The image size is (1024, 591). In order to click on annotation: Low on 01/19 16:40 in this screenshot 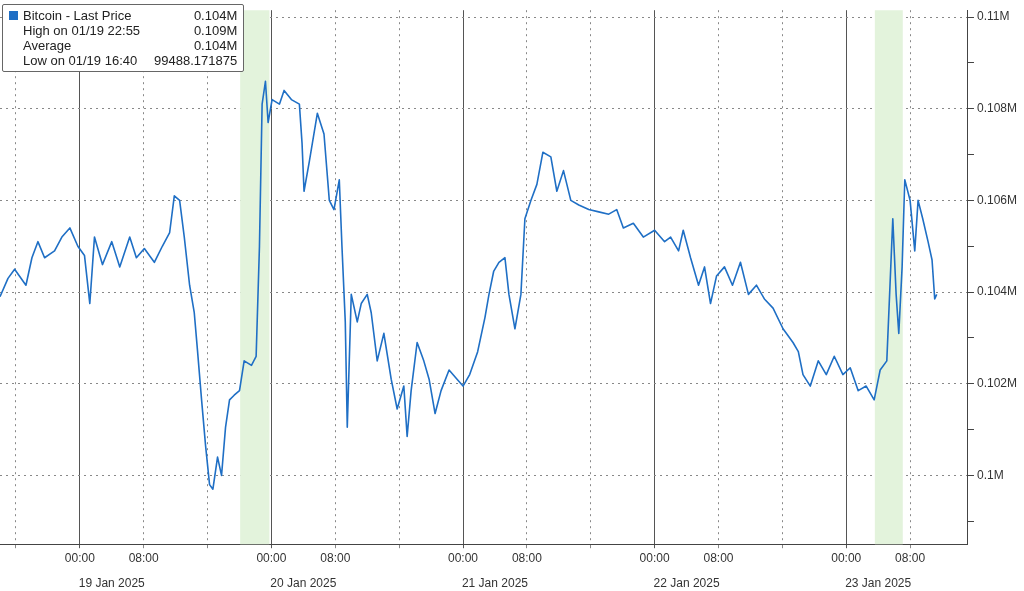, I will do `click(81, 60)`.